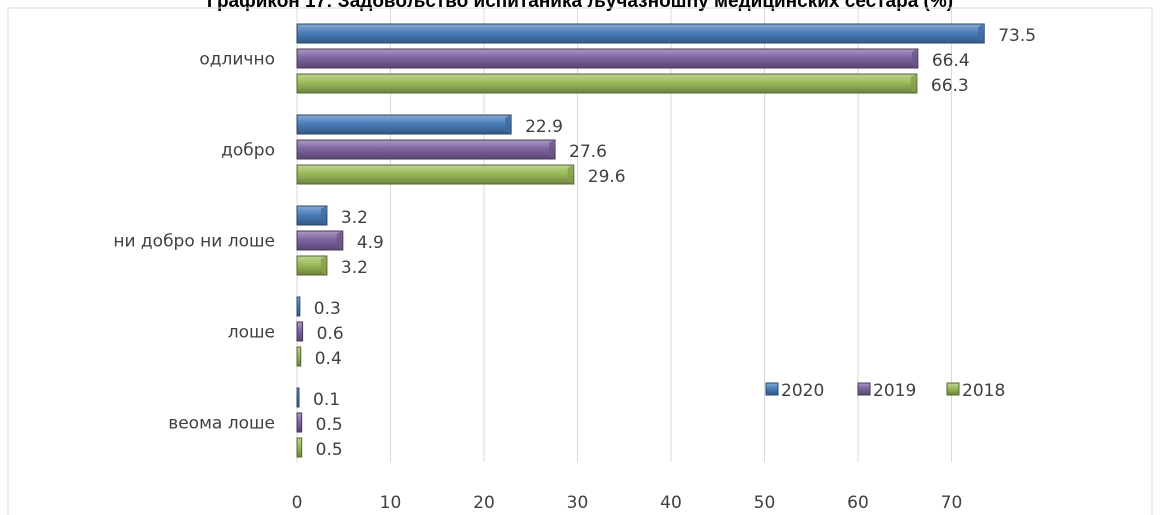  I want to click on x-tick-label: 50, so click(765, 503).